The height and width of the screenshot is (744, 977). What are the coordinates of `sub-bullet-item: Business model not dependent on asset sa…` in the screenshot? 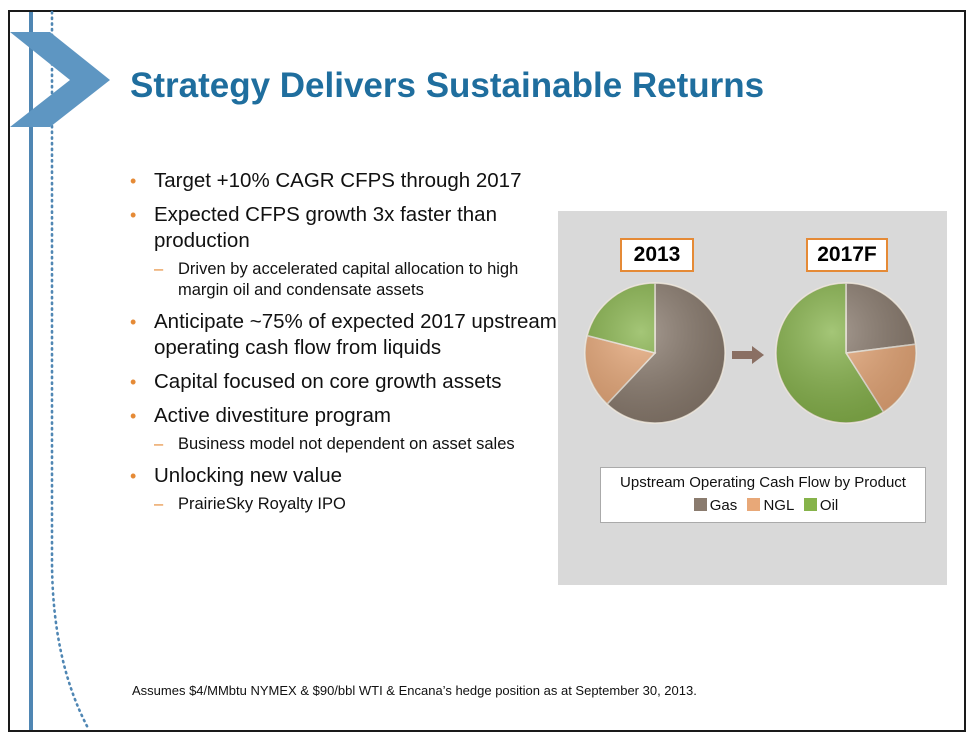 It's located at (345, 444).